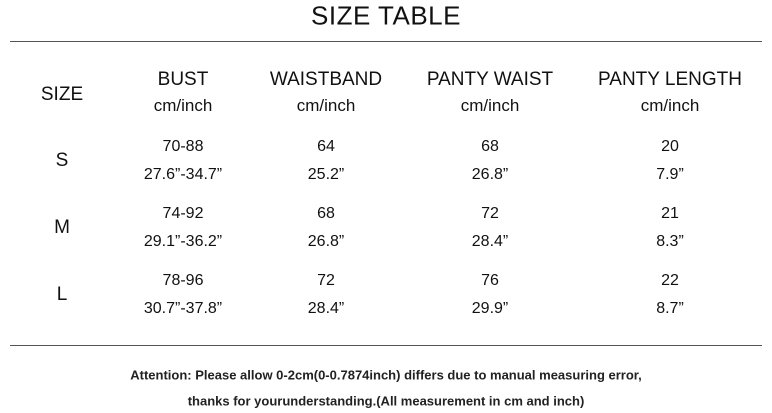 This screenshot has width=772, height=413. Describe the element at coordinates (62, 227) in the screenshot. I see `size-label: M` at that location.